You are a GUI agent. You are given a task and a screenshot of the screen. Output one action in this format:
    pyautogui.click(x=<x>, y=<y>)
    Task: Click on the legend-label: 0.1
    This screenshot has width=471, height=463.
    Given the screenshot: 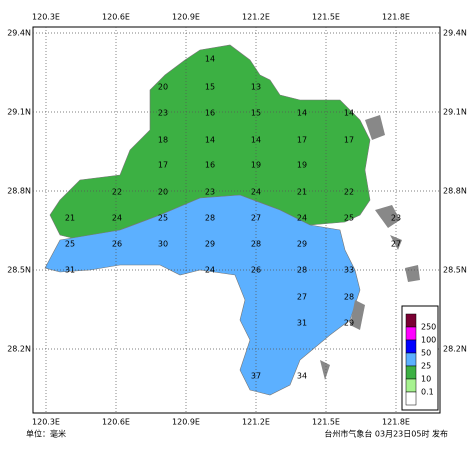 What is the action you would take?
    pyautogui.click(x=427, y=392)
    